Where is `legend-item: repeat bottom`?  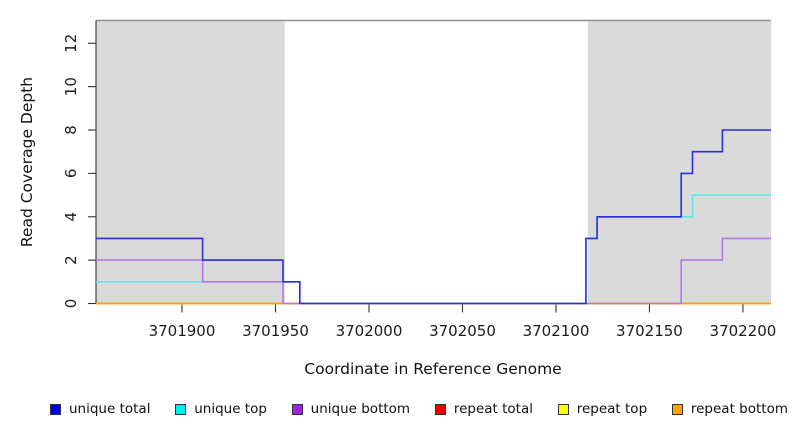
legend-item: repeat bottom is located at coordinates (729, 409).